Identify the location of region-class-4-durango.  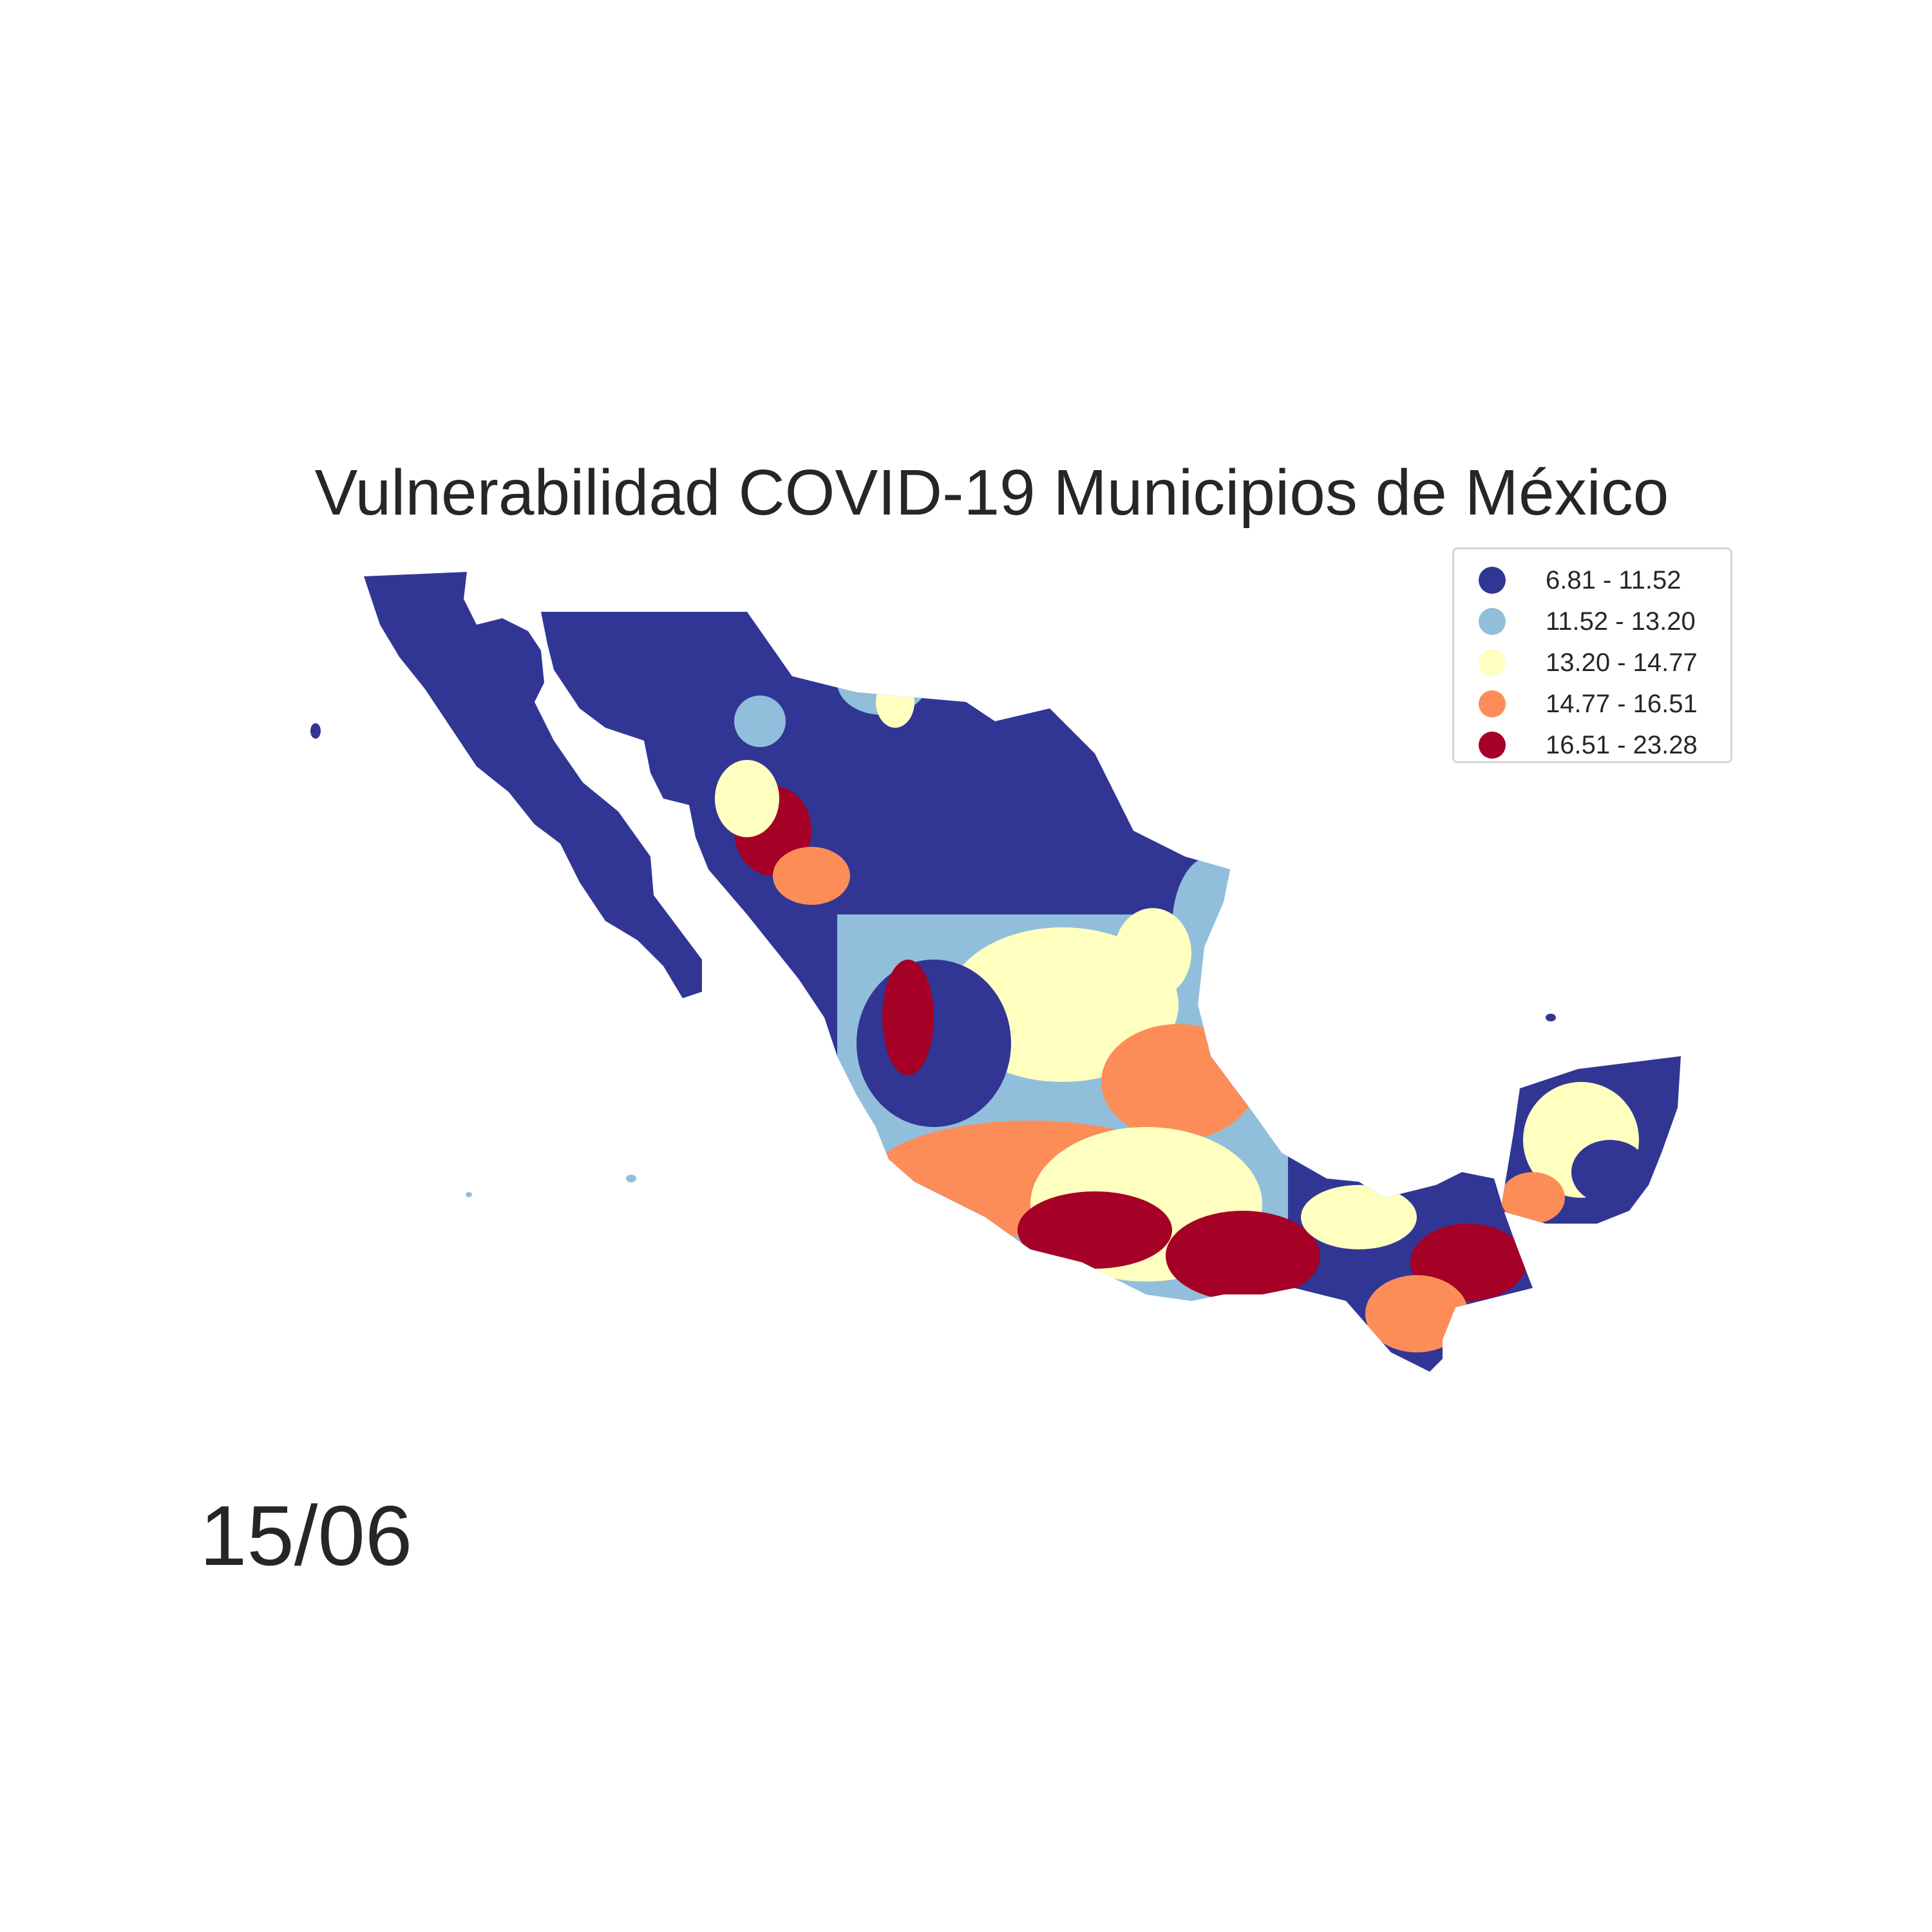
(812, 876).